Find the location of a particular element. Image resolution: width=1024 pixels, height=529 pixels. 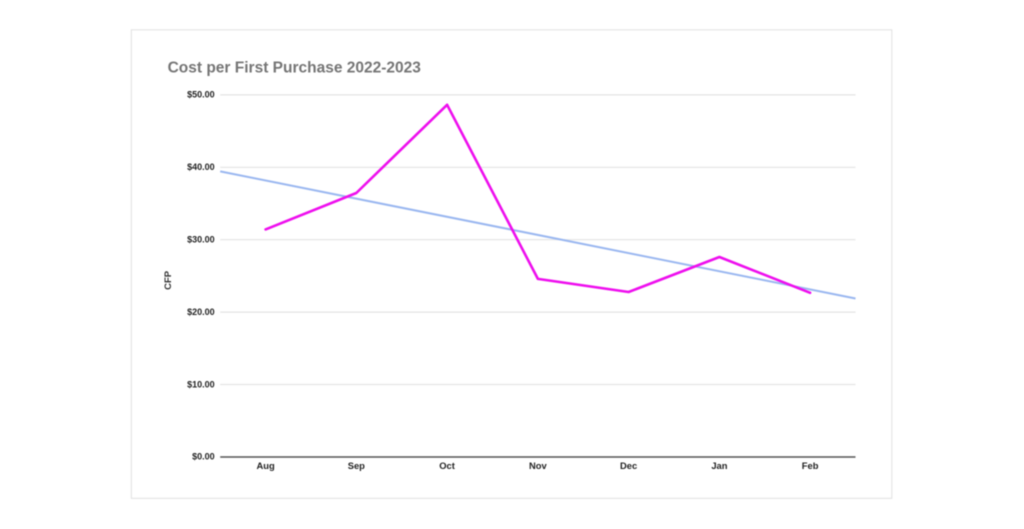

svg-text: Nov is located at coordinates (538, 465).